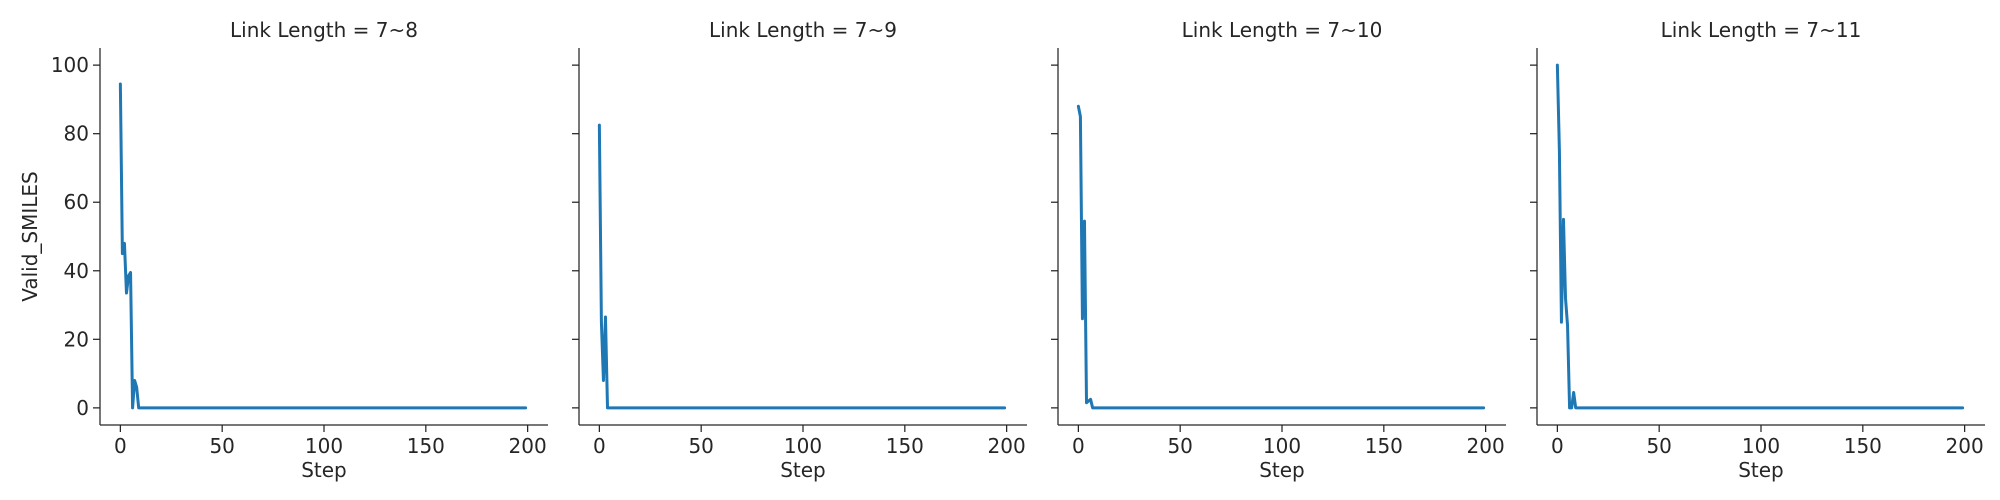 This screenshot has height=500, width=2000. I want to click on panel-2-x-tick-label: 200, so click(1007, 446).